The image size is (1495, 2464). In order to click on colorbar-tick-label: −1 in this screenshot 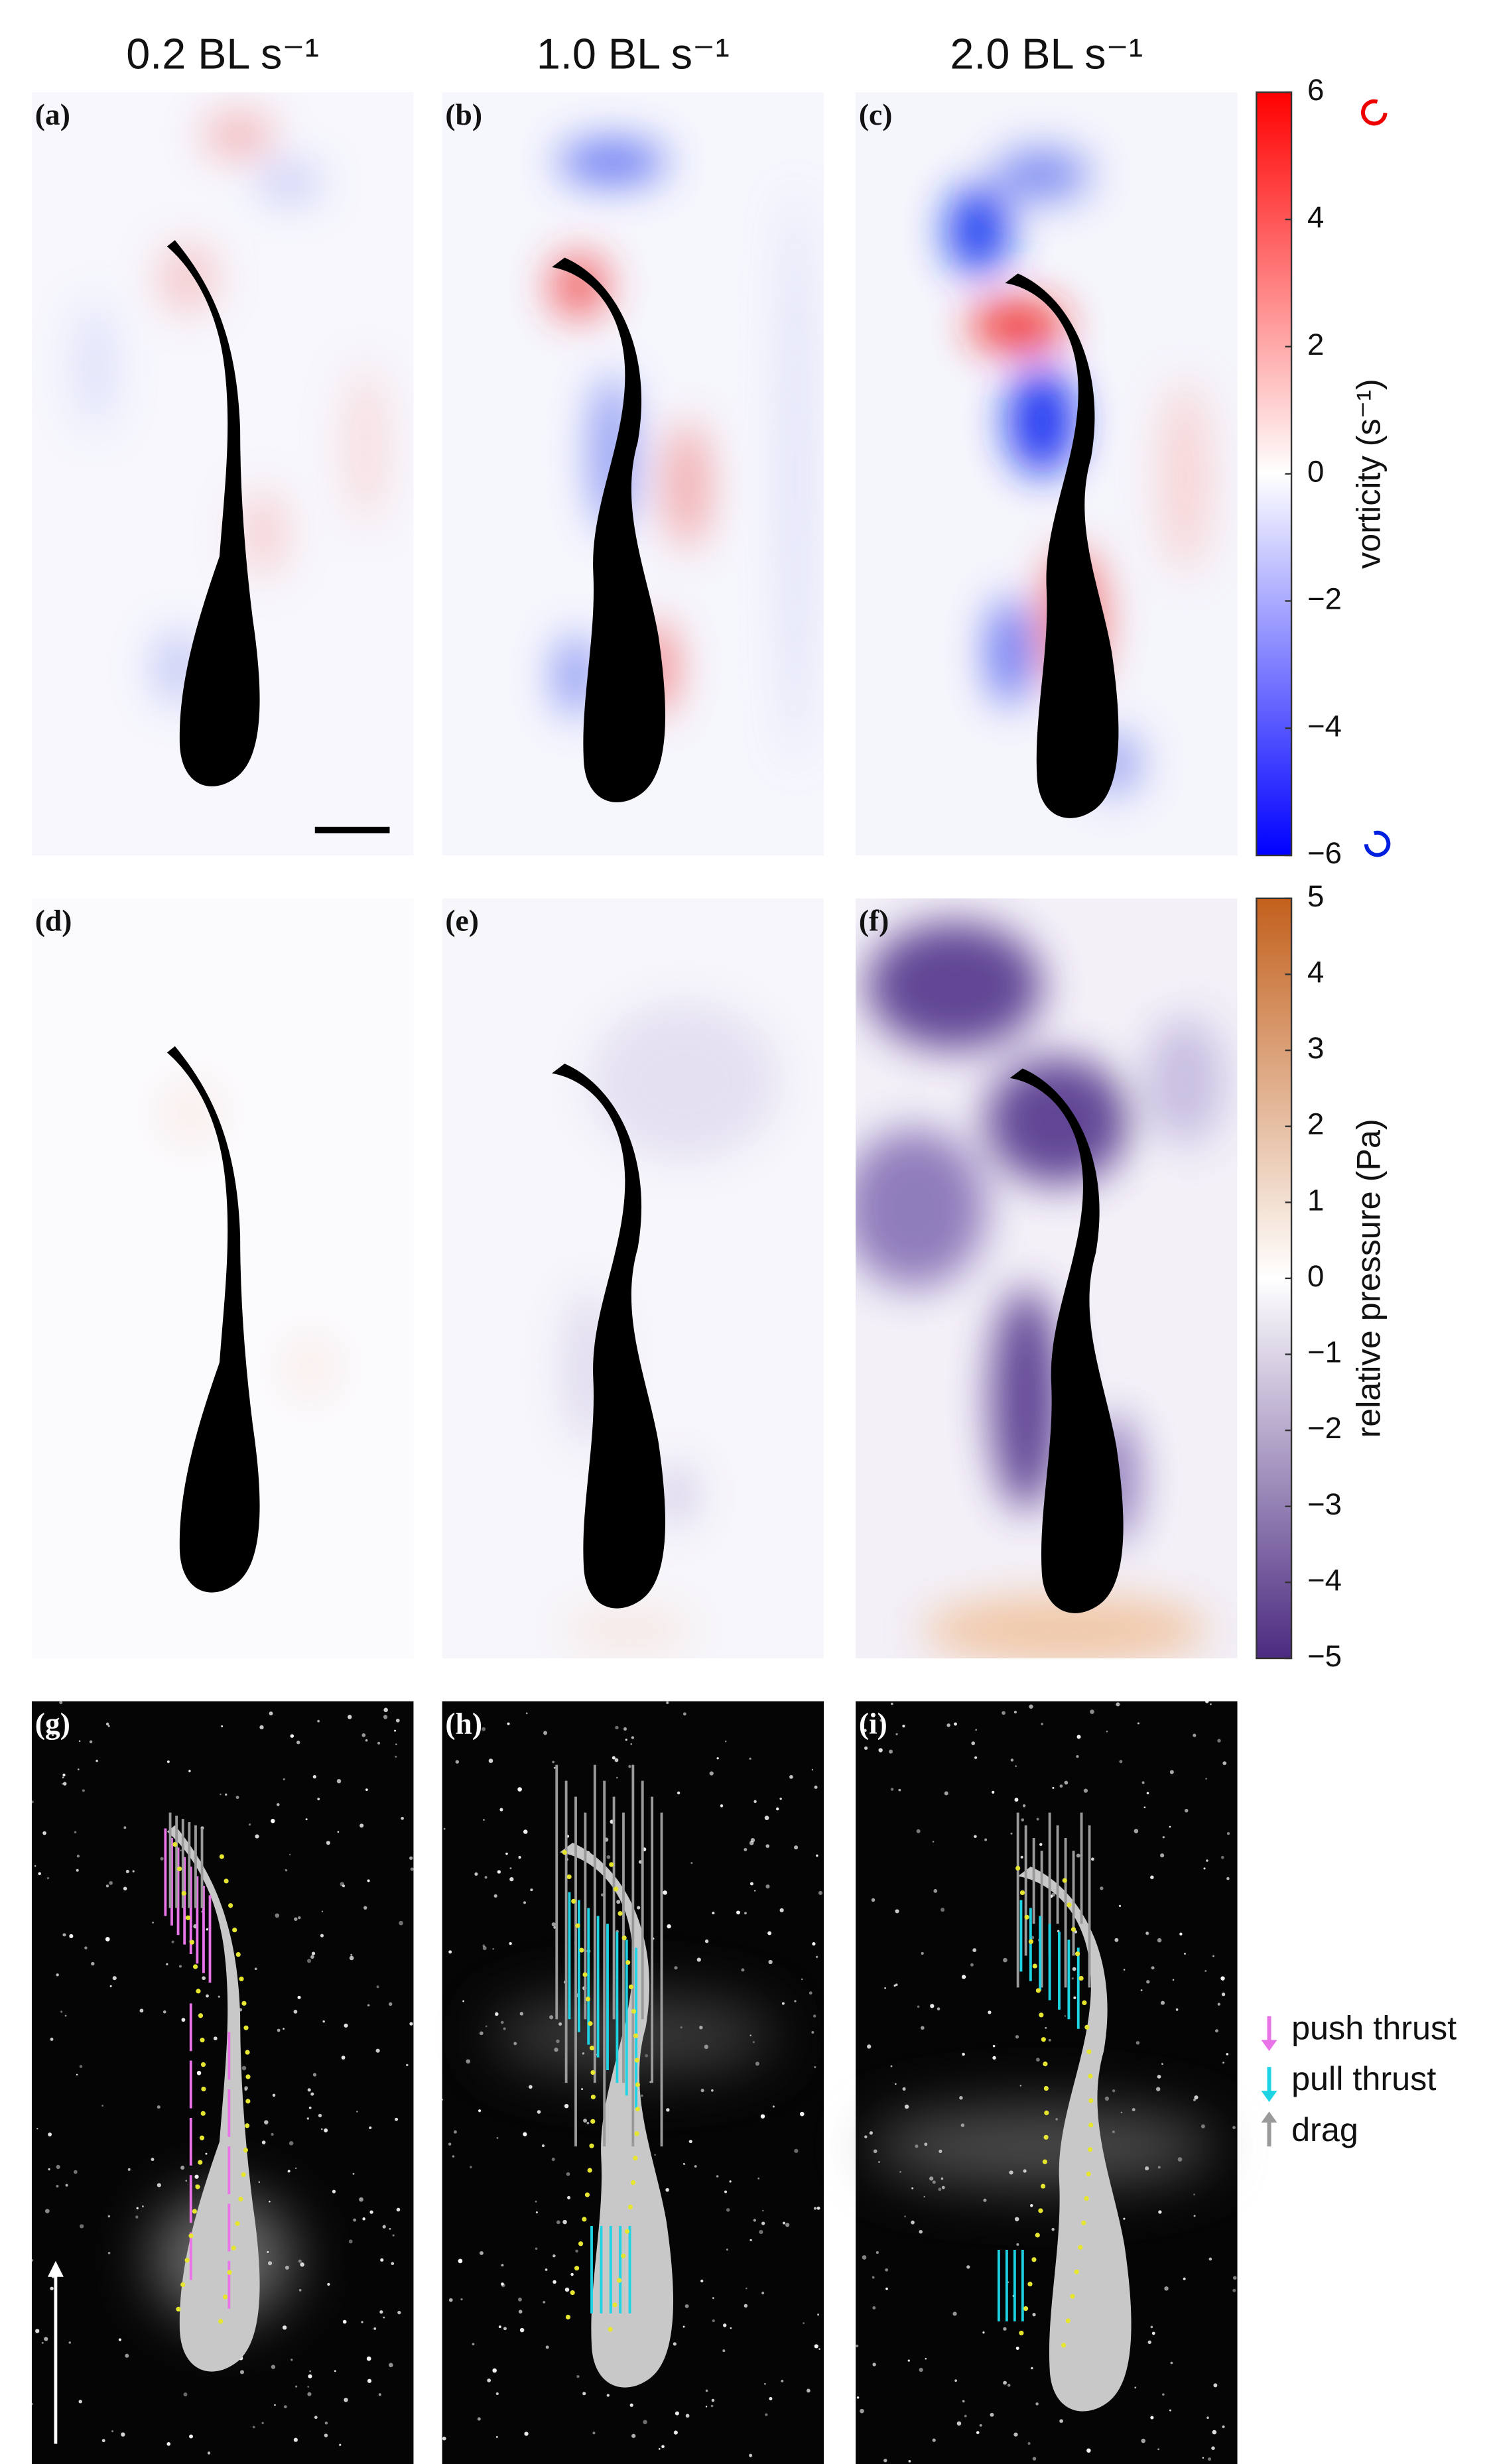, I will do `click(1324, 1352)`.